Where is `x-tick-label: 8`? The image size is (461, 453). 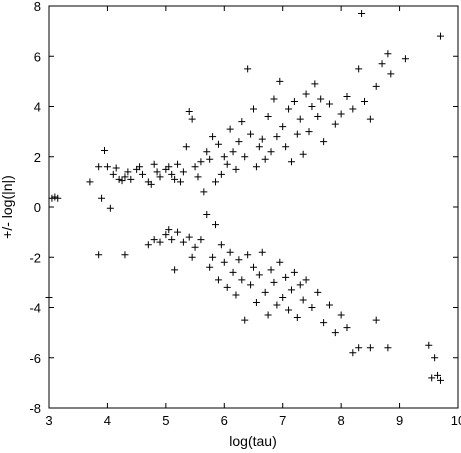 x-tick-label: 8 is located at coordinates (341, 420).